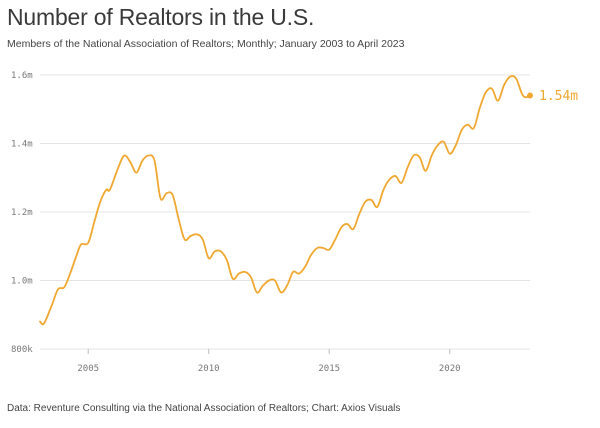  Describe the element at coordinates (22, 213) in the screenshot. I see `y-tick-label: 1.2m` at that location.